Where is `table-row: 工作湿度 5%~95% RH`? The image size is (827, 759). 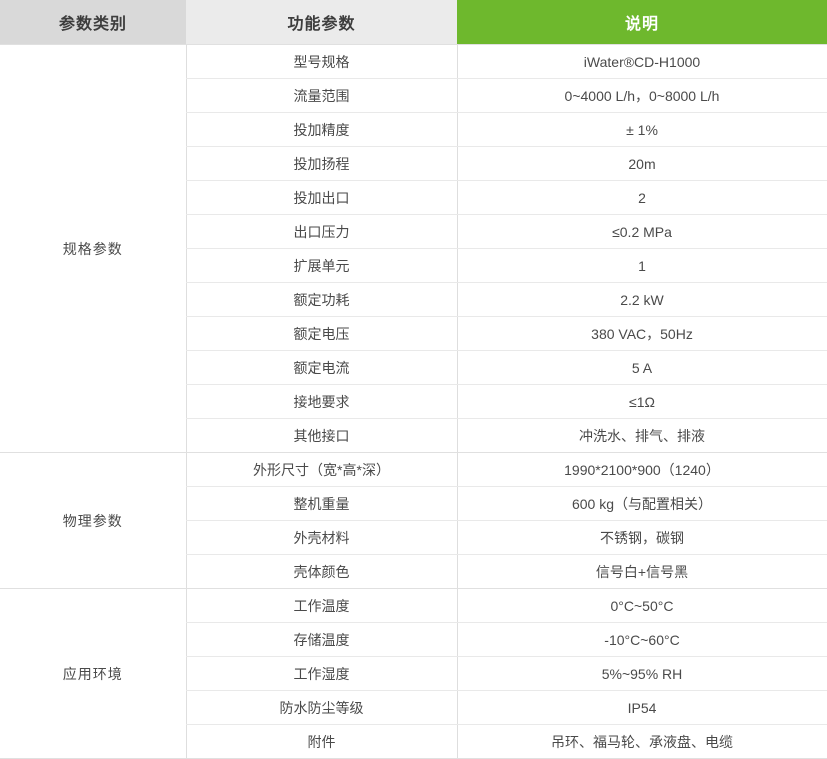
table-row: 工作湿度 5%~95% RH is located at coordinates (413, 673).